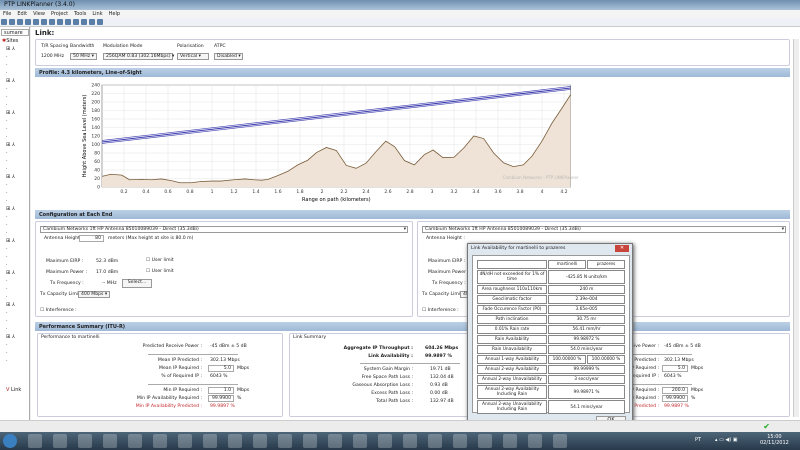  What do you see at coordinates (410, 441) in the screenshot?
I see `taskbar-cmd-icon` at bounding box center [410, 441].